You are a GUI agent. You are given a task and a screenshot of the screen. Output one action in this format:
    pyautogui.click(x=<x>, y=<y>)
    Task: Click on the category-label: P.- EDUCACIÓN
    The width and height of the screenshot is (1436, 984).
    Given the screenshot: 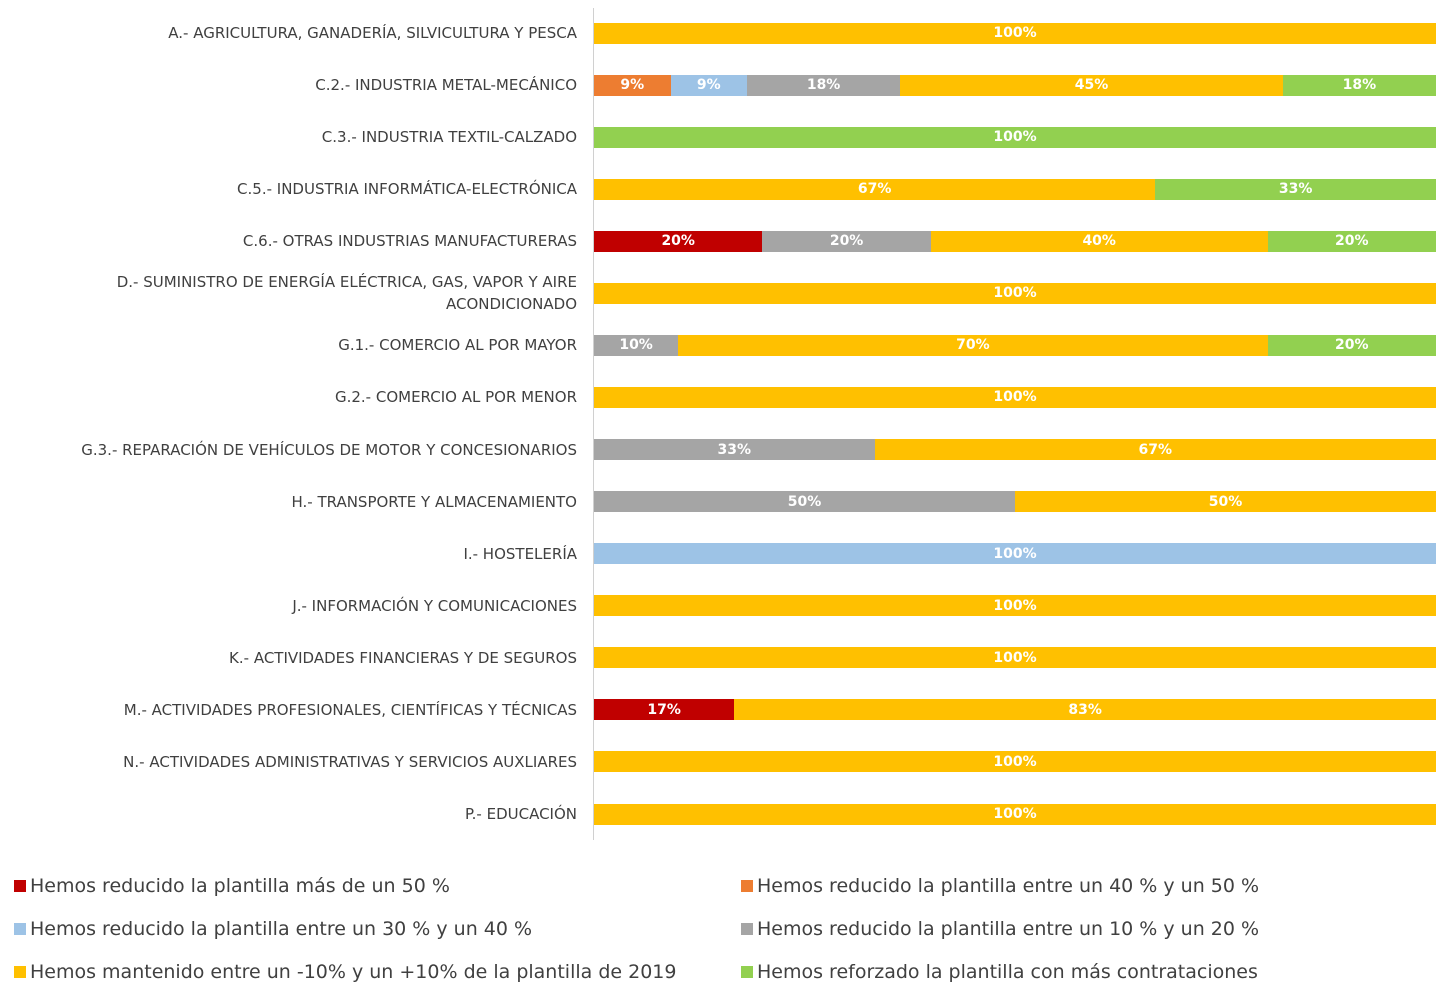 What is the action you would take?
    pyautogui.click(x=520, y=814)
    